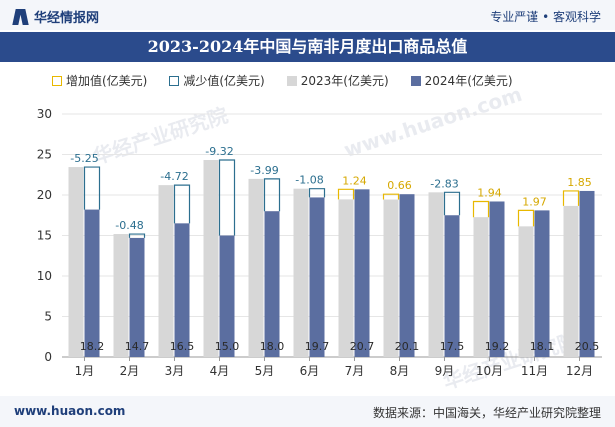  What do you see at coordinates (344, 81) in the screenshot?
I see `legend-2023-label: 2023年(亿美元)` at bounding box center [344, 81].